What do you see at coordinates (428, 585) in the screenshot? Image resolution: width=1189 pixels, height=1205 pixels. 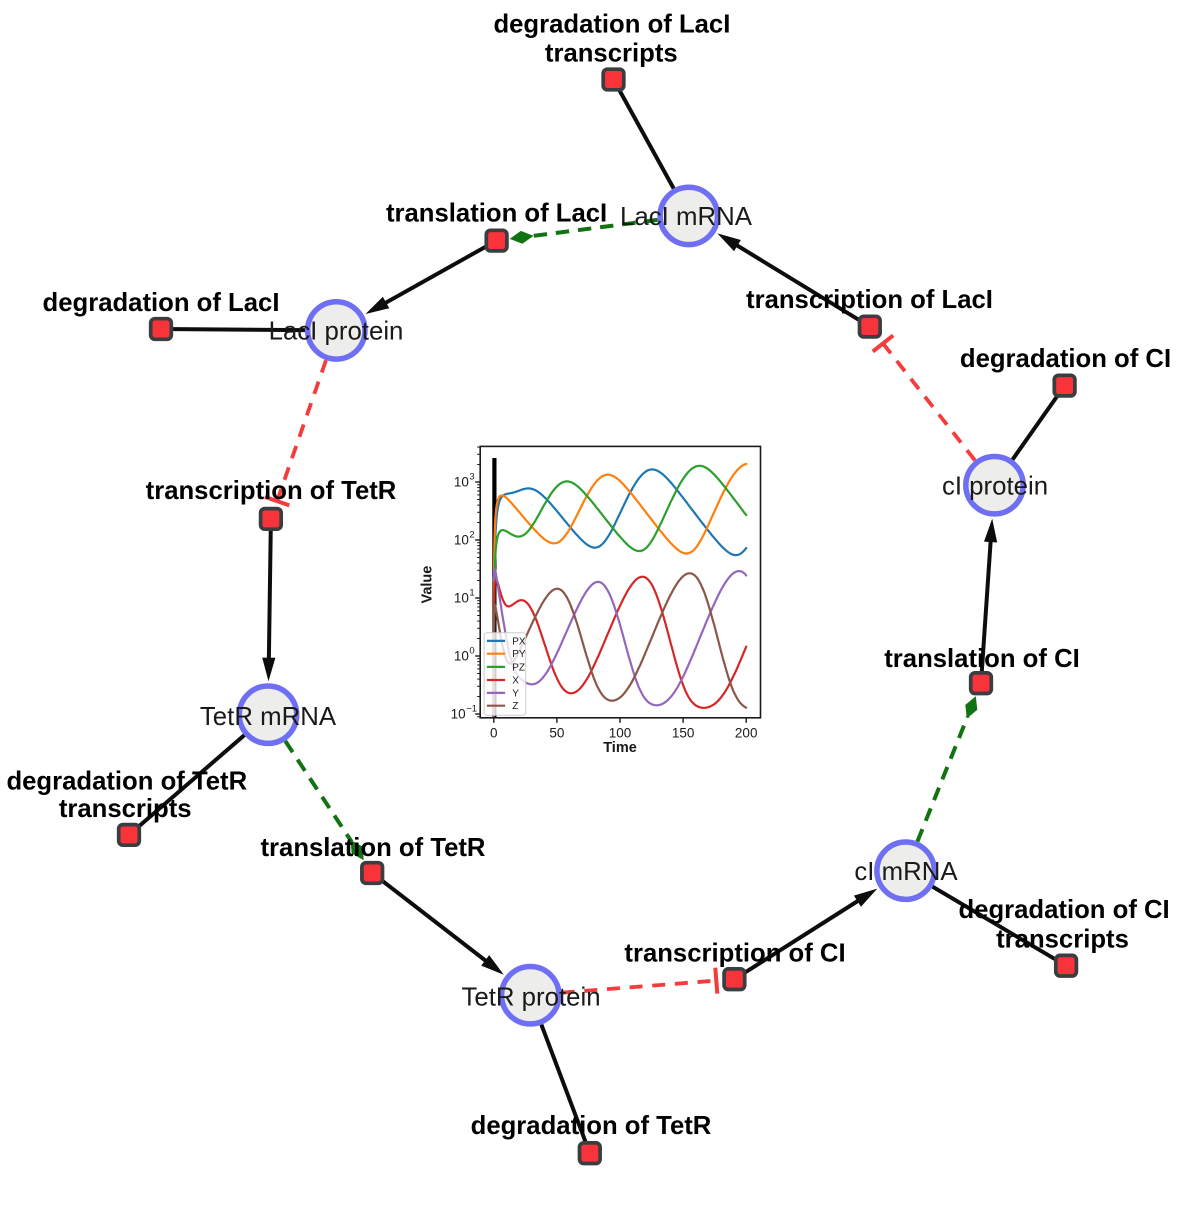 I see `svg-text: Value` at bounding box center [428, 585].